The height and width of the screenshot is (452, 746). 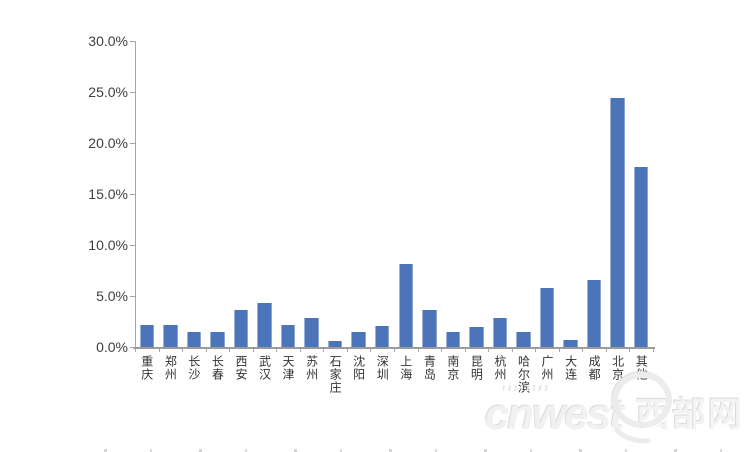 I want to click on bar-昆明, so click(x=476, y=336).